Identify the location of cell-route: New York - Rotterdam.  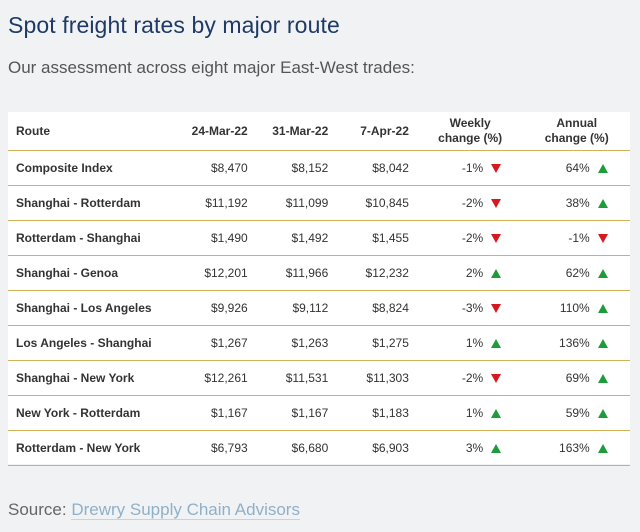
(92, 413).